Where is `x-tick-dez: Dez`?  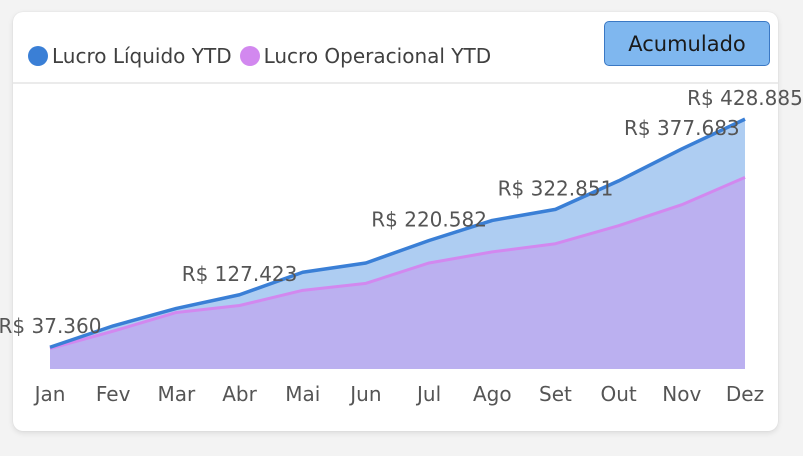 x-tick-dez: Dez is located at coordinates (745, 394).